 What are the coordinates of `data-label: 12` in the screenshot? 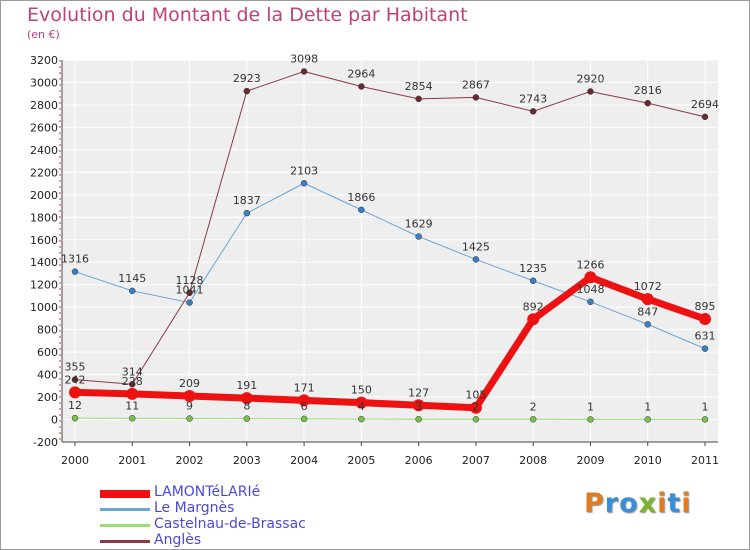 It's located at (75, 405).